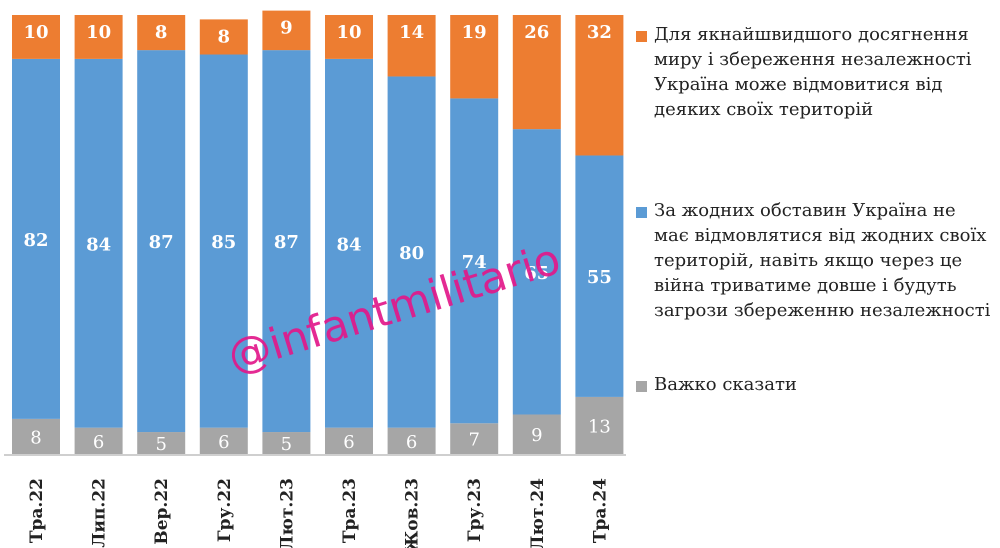 The height and width of the screenshot is (548, 1000). Describe the element at coordinates (641, 212) in the screenshot. I see `legend-swatch-blue` at that location.